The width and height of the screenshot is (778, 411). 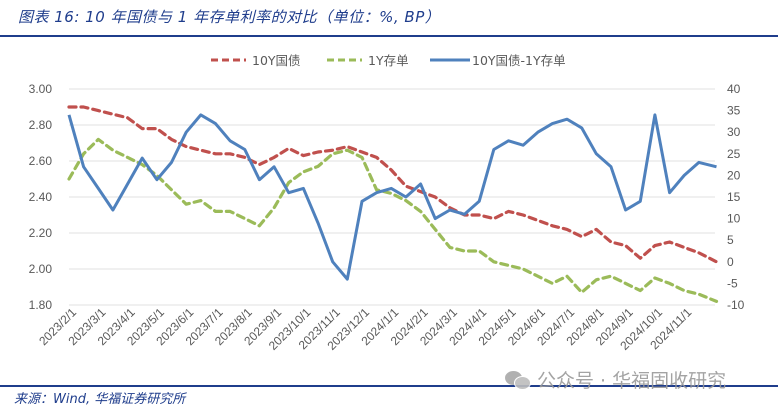 I want to click on legend-item-1y: 1Y存单, so click(x=368, y=60).